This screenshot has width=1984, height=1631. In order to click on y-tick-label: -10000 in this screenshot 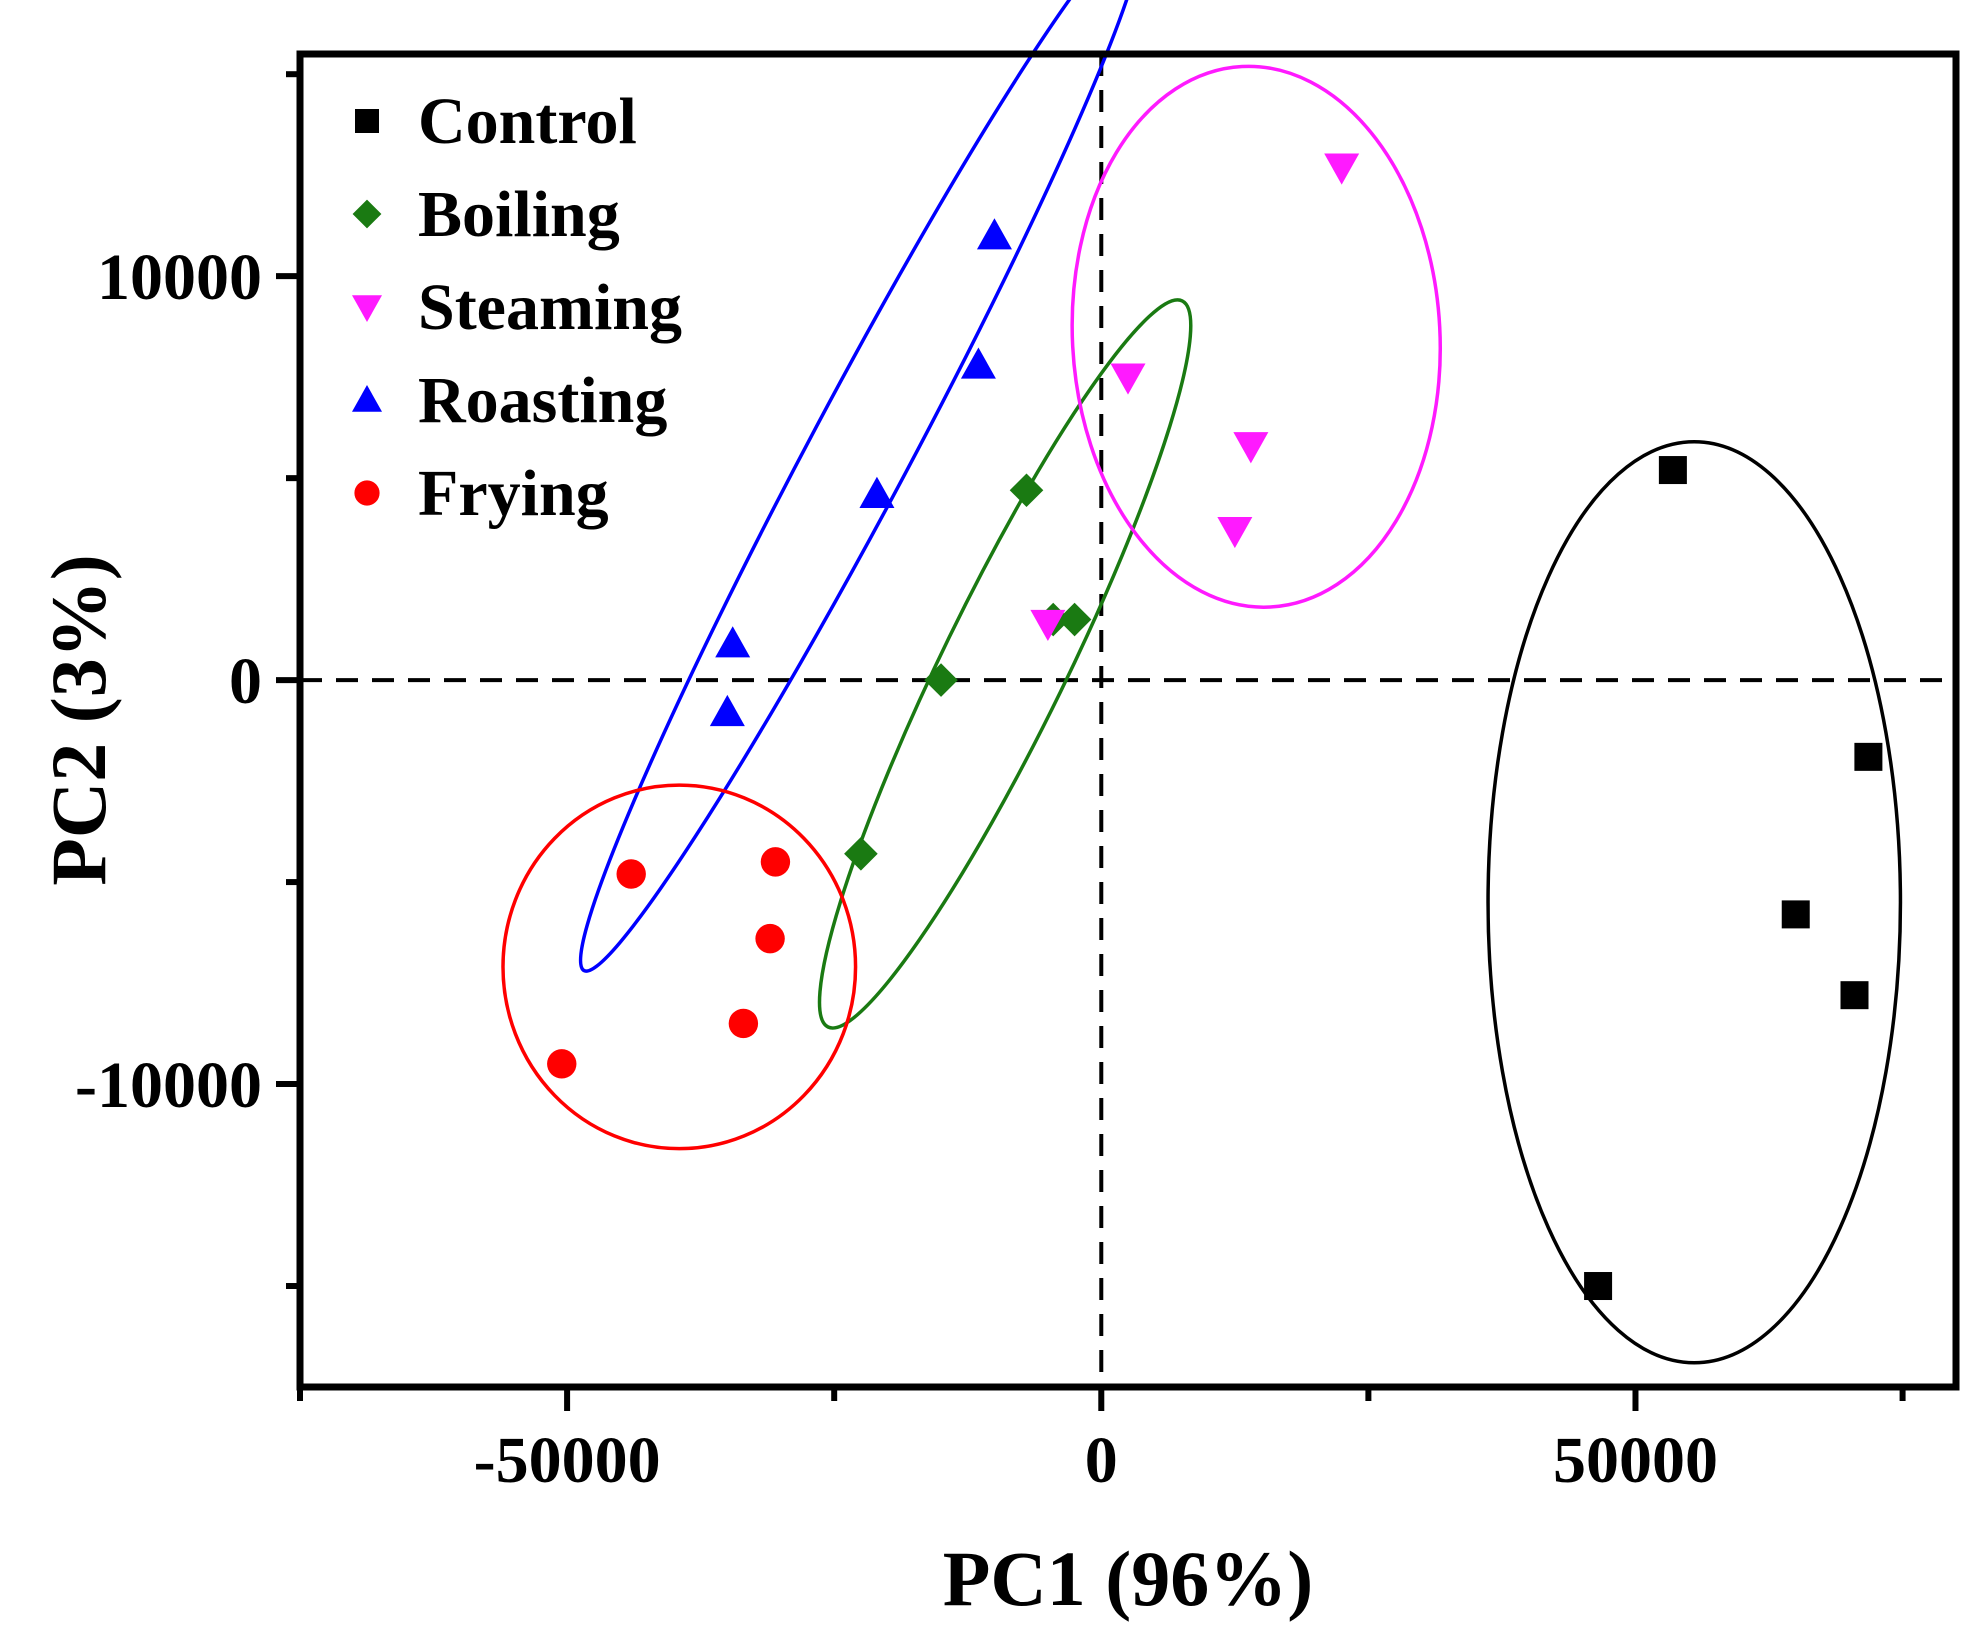, I will do `click(168, 1085)`.